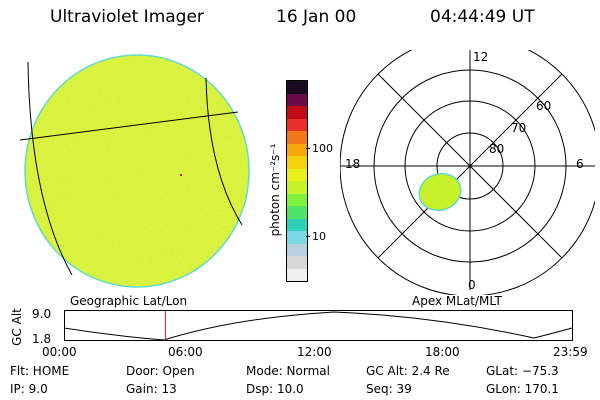 This screenshot has width=600, height=400. I want to click on timeline-ytick-high: 9.0, so click(42, 314).